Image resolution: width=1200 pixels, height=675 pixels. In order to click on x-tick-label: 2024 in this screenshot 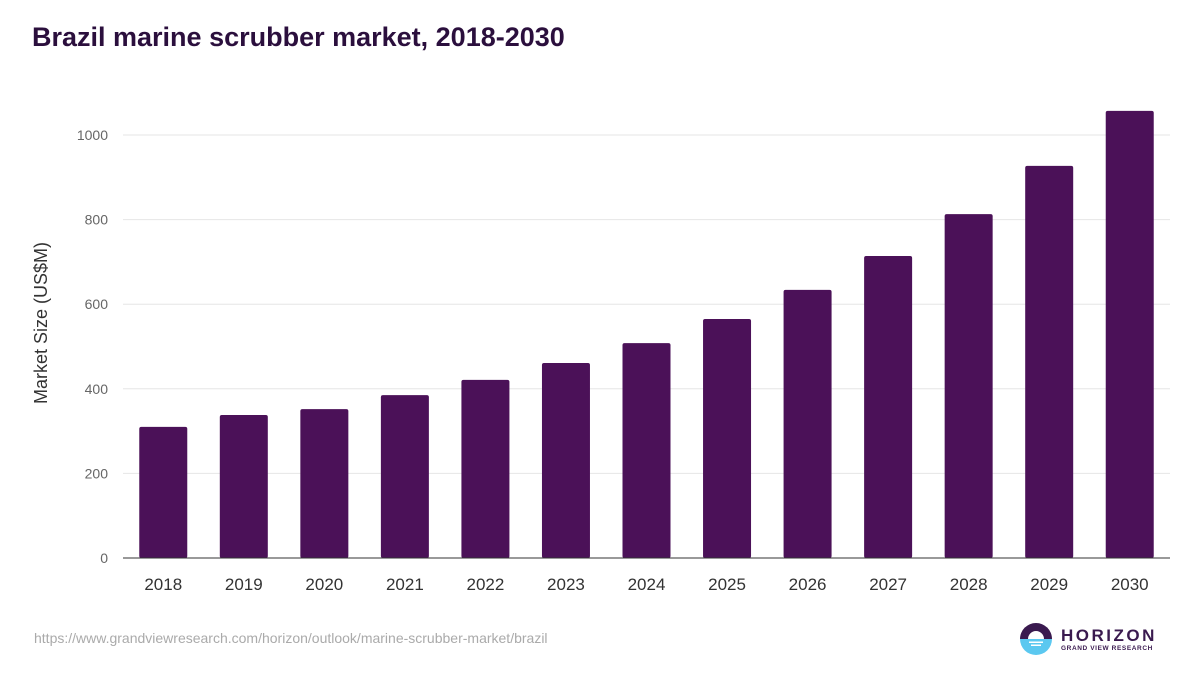, I will do `click(647, 584)`.